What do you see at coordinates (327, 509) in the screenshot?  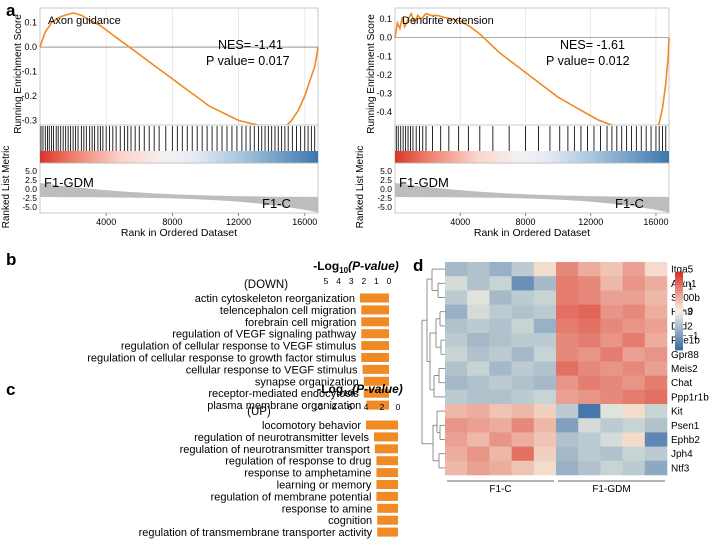 I see `go-category-label: response to amine` at bounding box center [327, 509].